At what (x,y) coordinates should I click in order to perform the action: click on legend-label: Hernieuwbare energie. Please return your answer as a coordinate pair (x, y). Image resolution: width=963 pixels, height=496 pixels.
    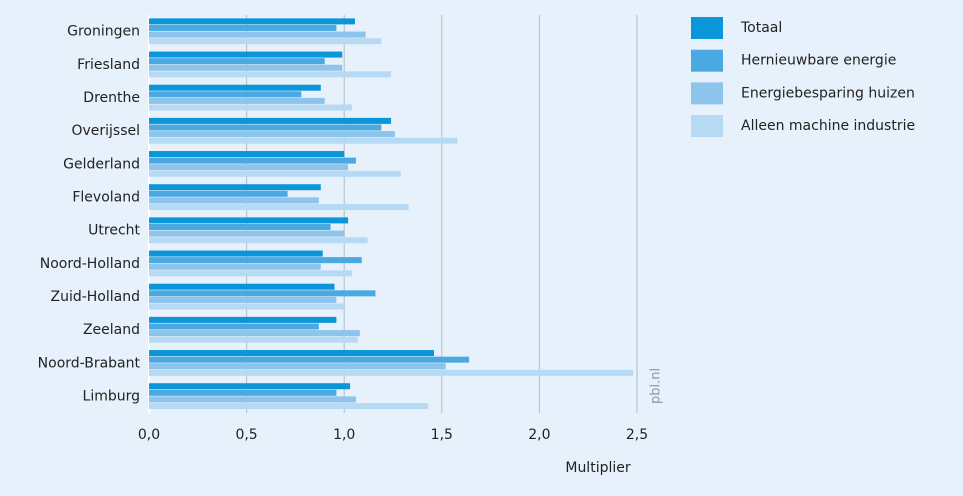
    Looking at the image, I should click on (818, 61).